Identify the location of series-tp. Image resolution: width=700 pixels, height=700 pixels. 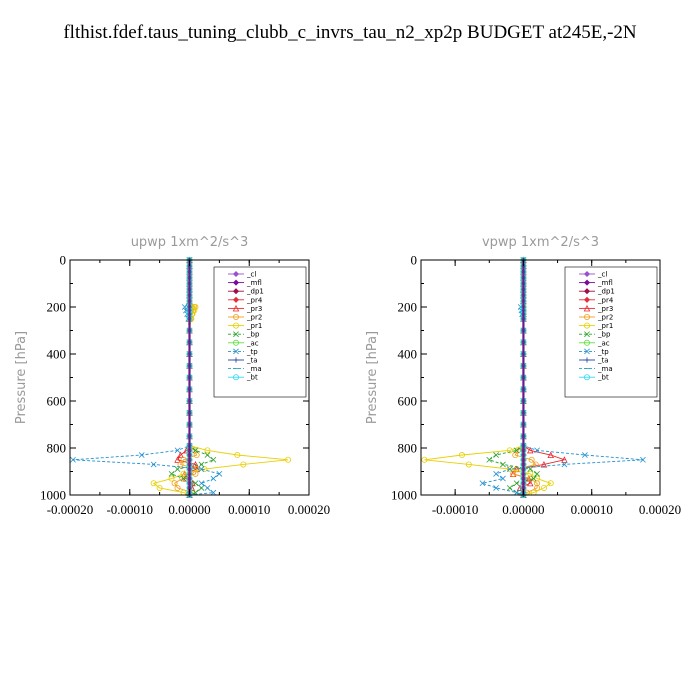
(146, 377).